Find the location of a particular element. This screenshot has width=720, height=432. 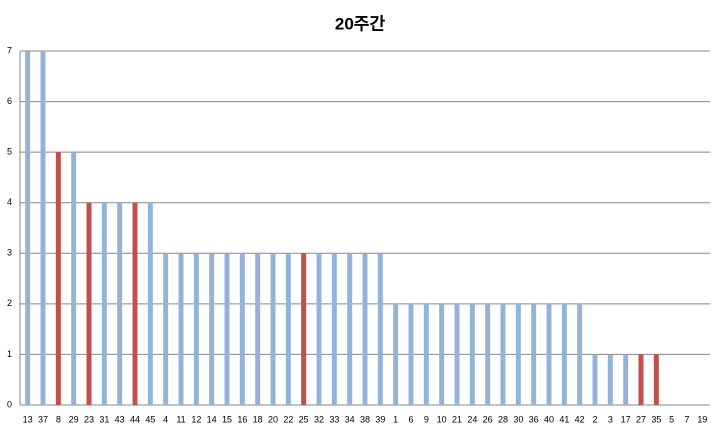

x-tick-label: 23 is located at coordinates (89, 419).